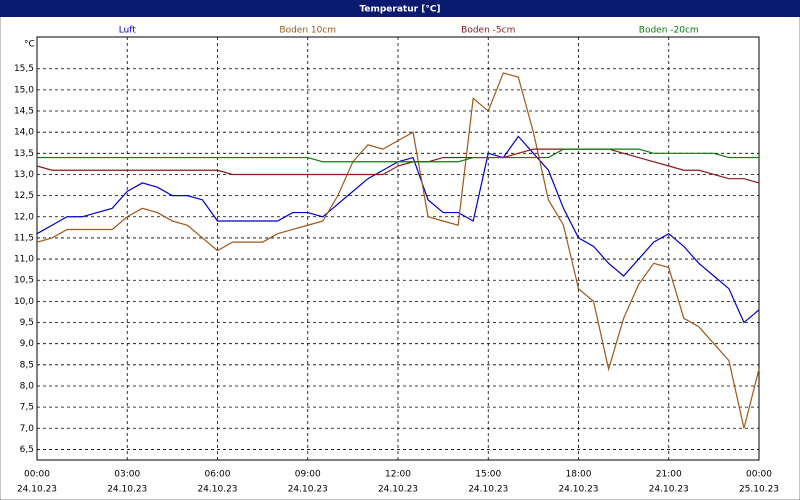 The width and height of the screenshot is (800, 500). I want to click on x-tick-label: 06:00, so click(218, 475).